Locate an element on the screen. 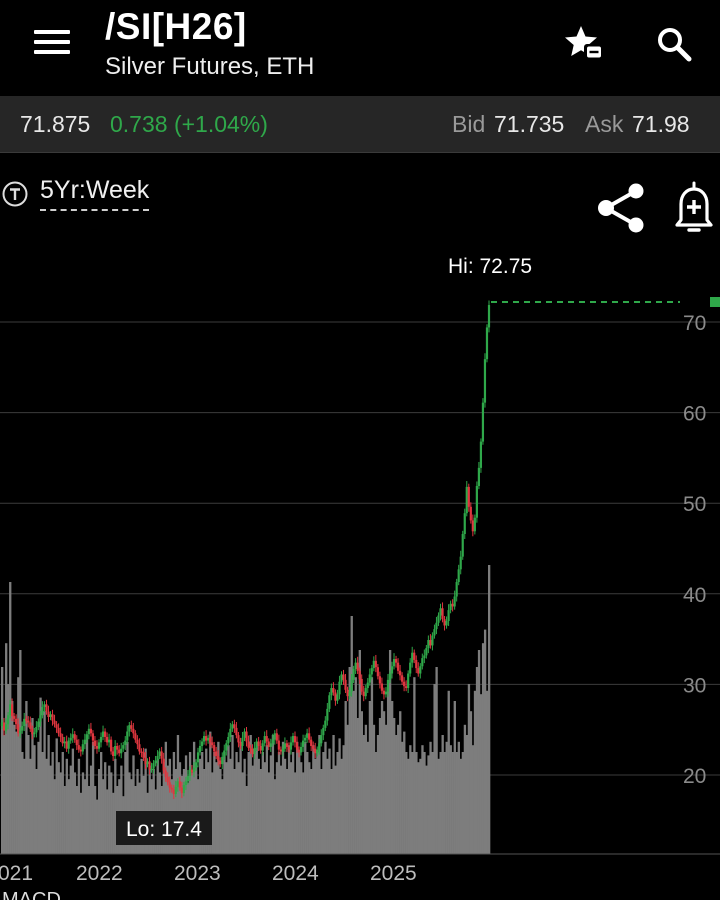  price-change: 0.738 (+1.04%) is located at coordinates (189, 124).